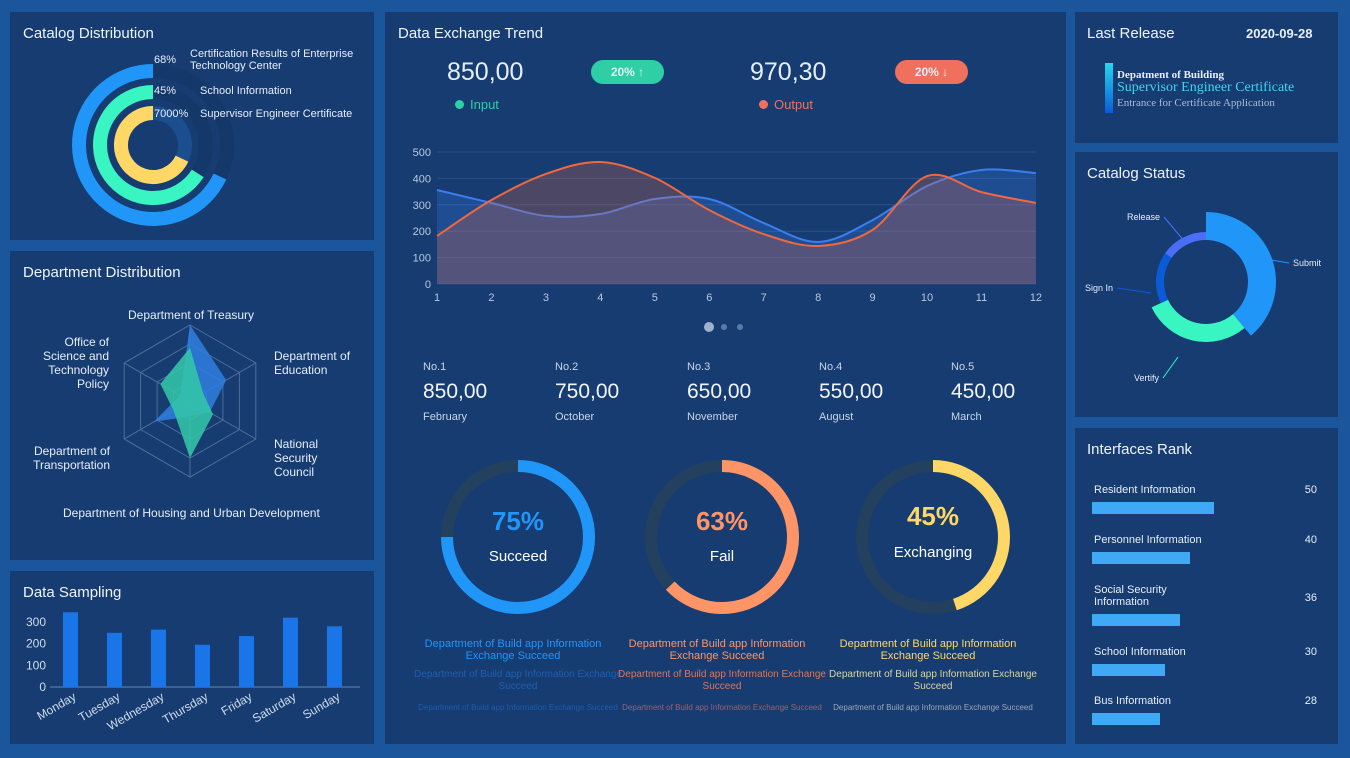 The height and width of the screenshot is (758, 1350). What do you see at coordinates (709, 327) in the screenshot?
I see `pager-dot-active` at bounding box center [709, 327].